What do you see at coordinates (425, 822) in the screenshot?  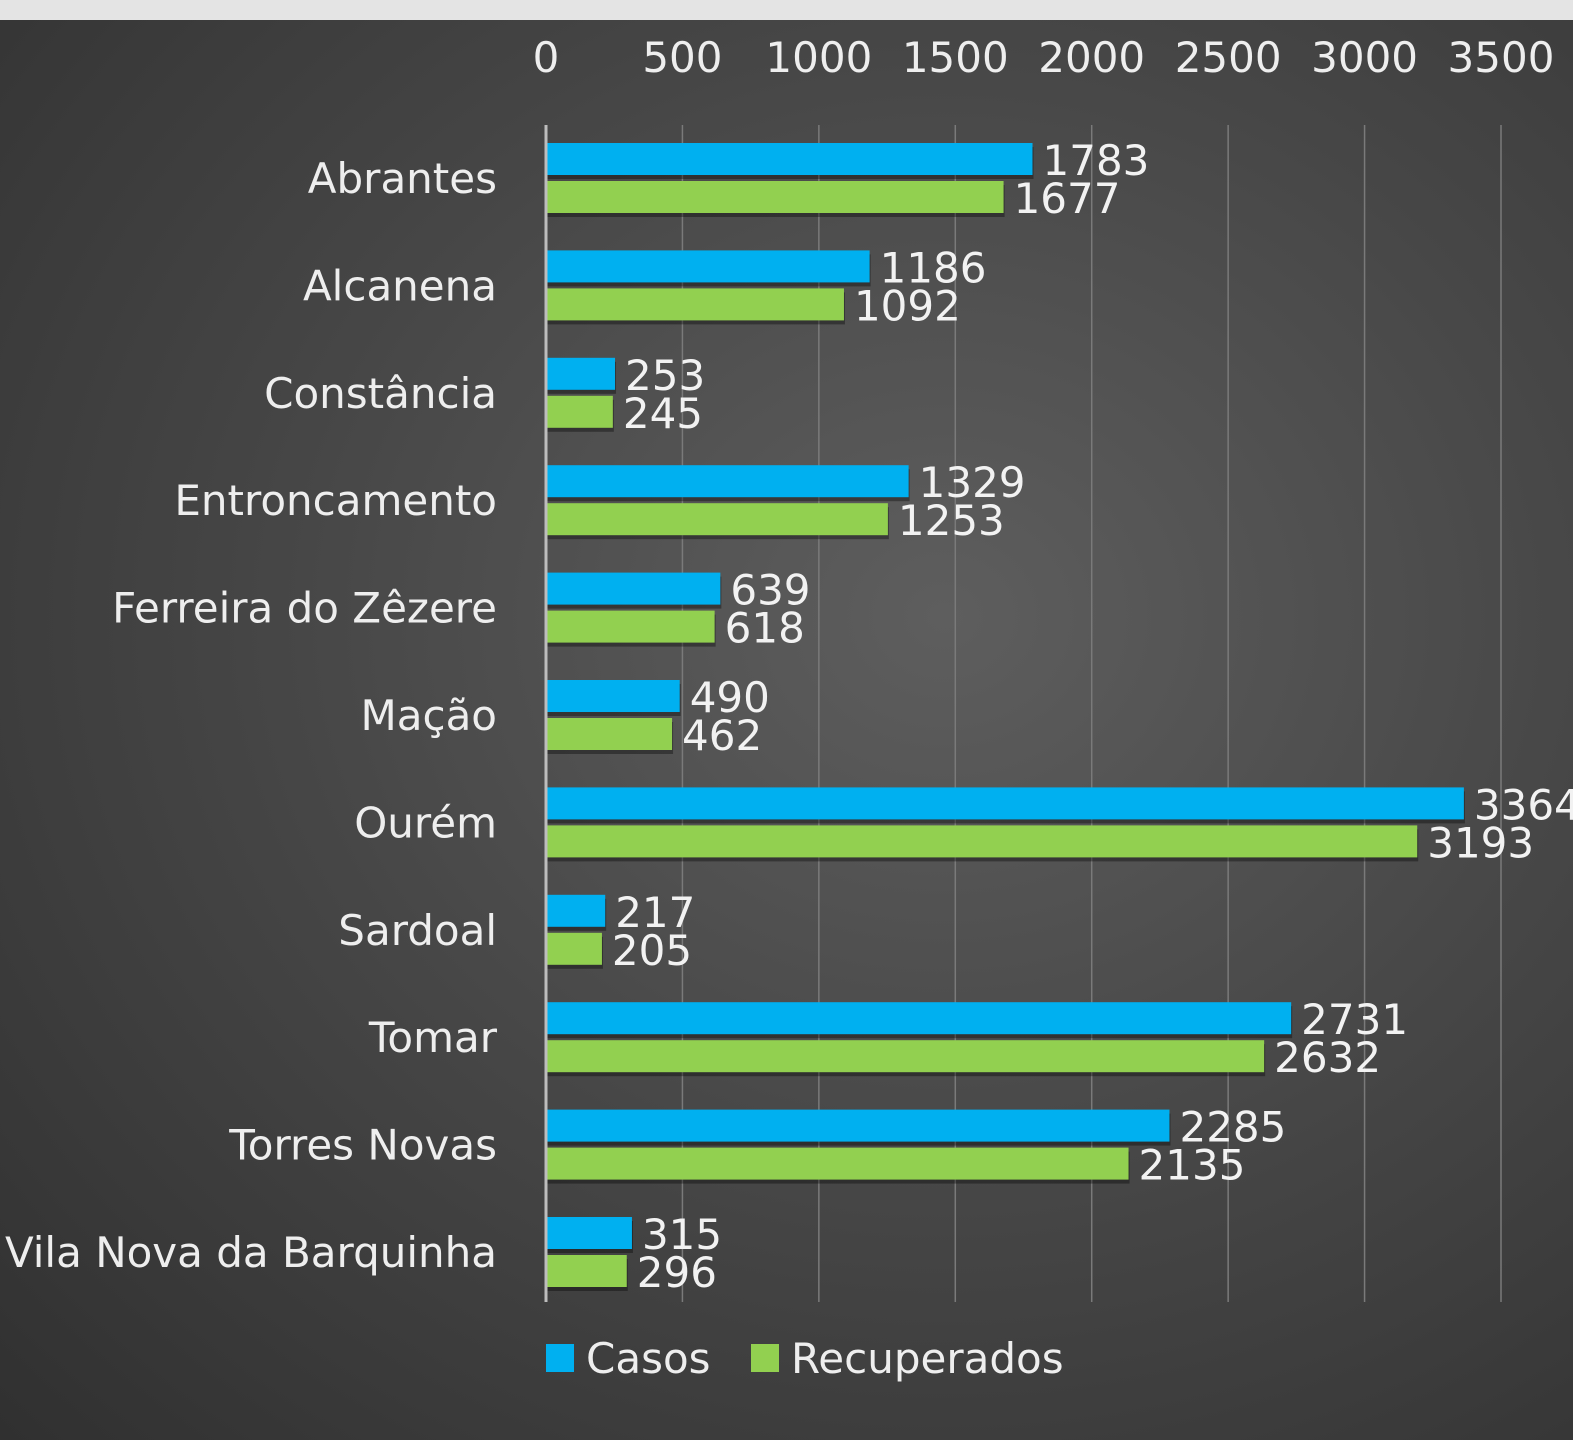 I see `category-label: Ourém` at bounding box center [425, 822].